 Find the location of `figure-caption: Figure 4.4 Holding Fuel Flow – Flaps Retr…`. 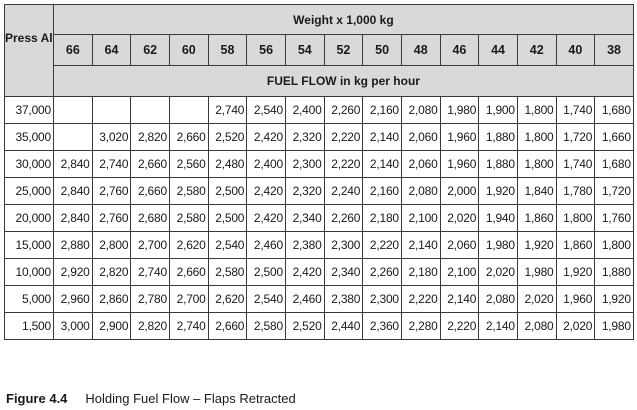

figure-caption: Figure 4.4 Holding Fuel Flow – Flaps Retr… is located at coordinates (151, 398).